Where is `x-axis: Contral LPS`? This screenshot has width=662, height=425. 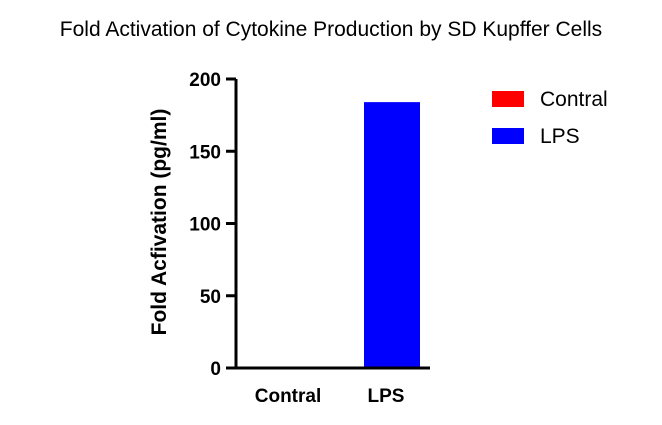
x-axis: Contral LPS is located at coordinates (332, 386).